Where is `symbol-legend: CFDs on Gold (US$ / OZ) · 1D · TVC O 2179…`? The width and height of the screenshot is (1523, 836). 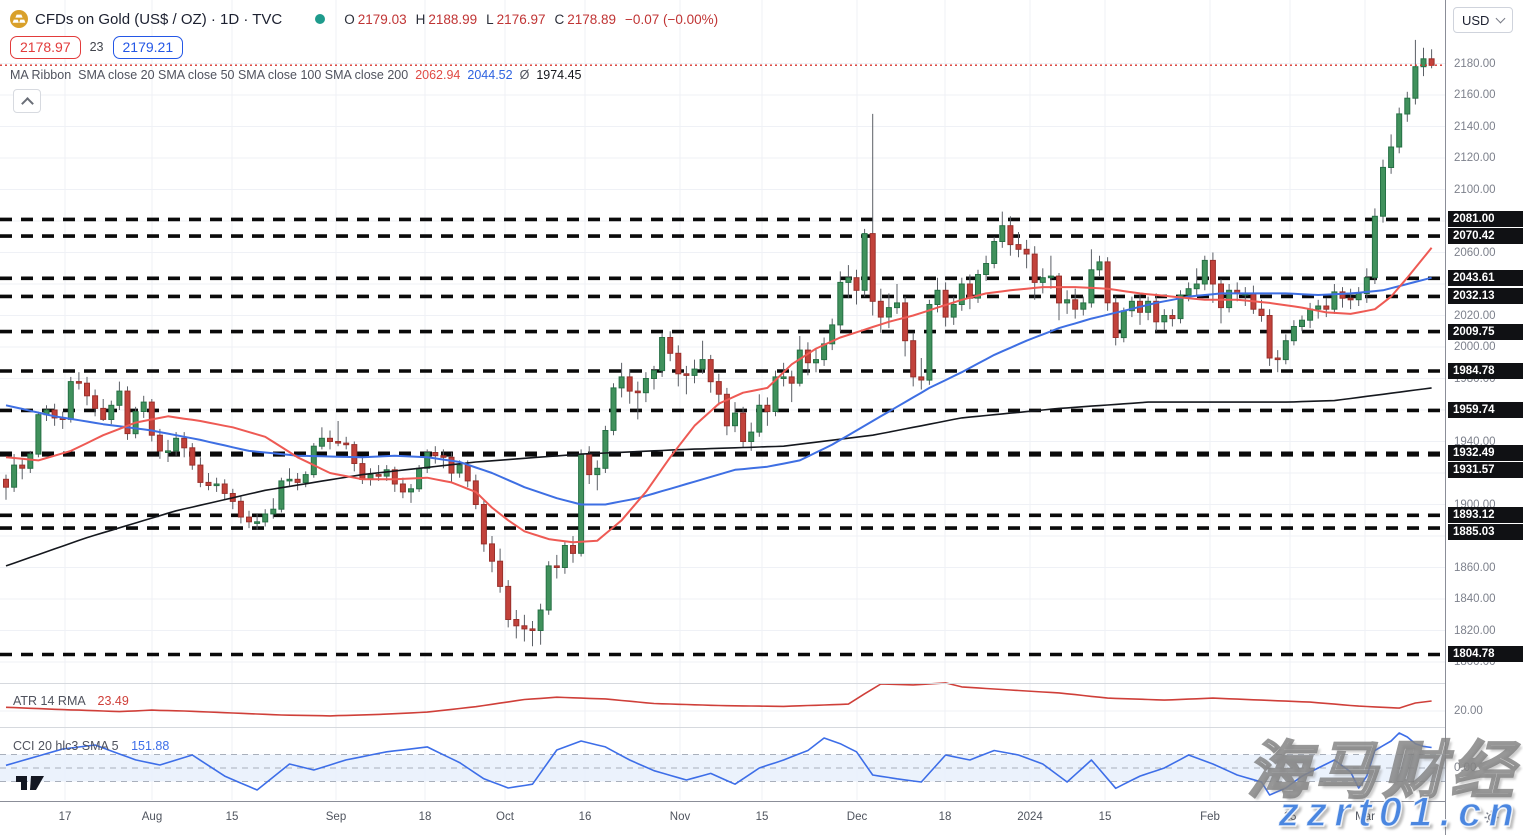
symbol-legend: CFDs on Gold (US$ / OZ) · 1D · TVC O 2179… is located at coordinates (364, 19).